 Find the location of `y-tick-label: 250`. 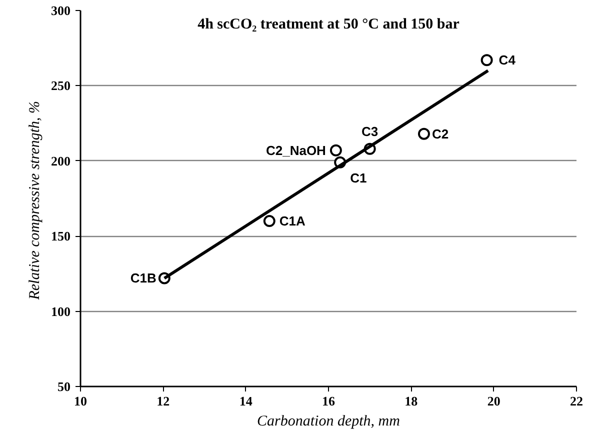

y-tick-label: 250 is located at coordinates (60, 86).